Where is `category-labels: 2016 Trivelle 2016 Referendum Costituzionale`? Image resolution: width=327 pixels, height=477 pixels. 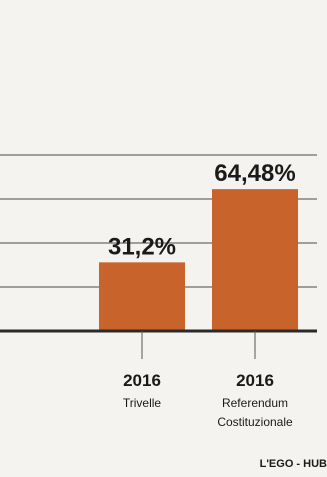
category-labels: 2016 Trivelle 2016 Referendum Costituzionale is located at coordinates (208, 400).